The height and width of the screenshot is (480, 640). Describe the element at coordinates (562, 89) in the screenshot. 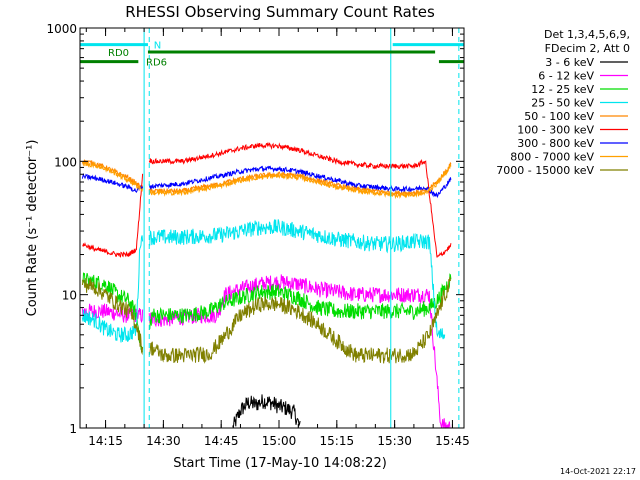

I see `legend-label-3: 12 - 25 keV` at that location.